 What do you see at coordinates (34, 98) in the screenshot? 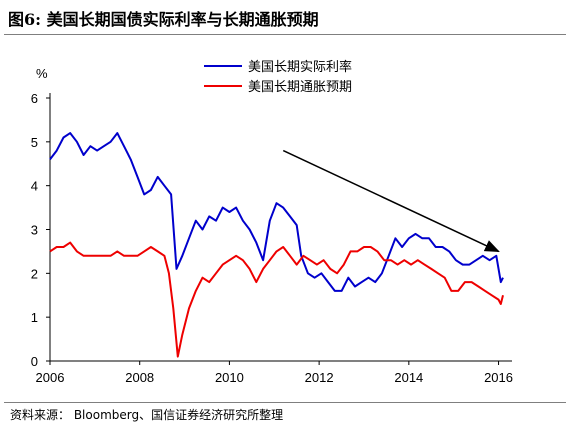
I see `y-tick-label: 6` at bounding box center [34, 98].